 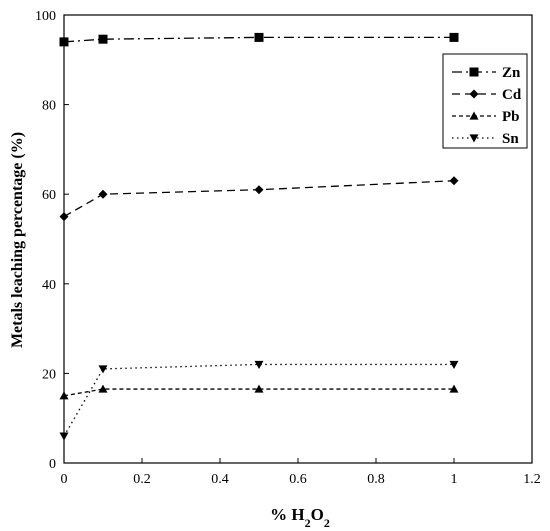 I want to click on legend-item-pb: Pb, so click(x=486, y=117).